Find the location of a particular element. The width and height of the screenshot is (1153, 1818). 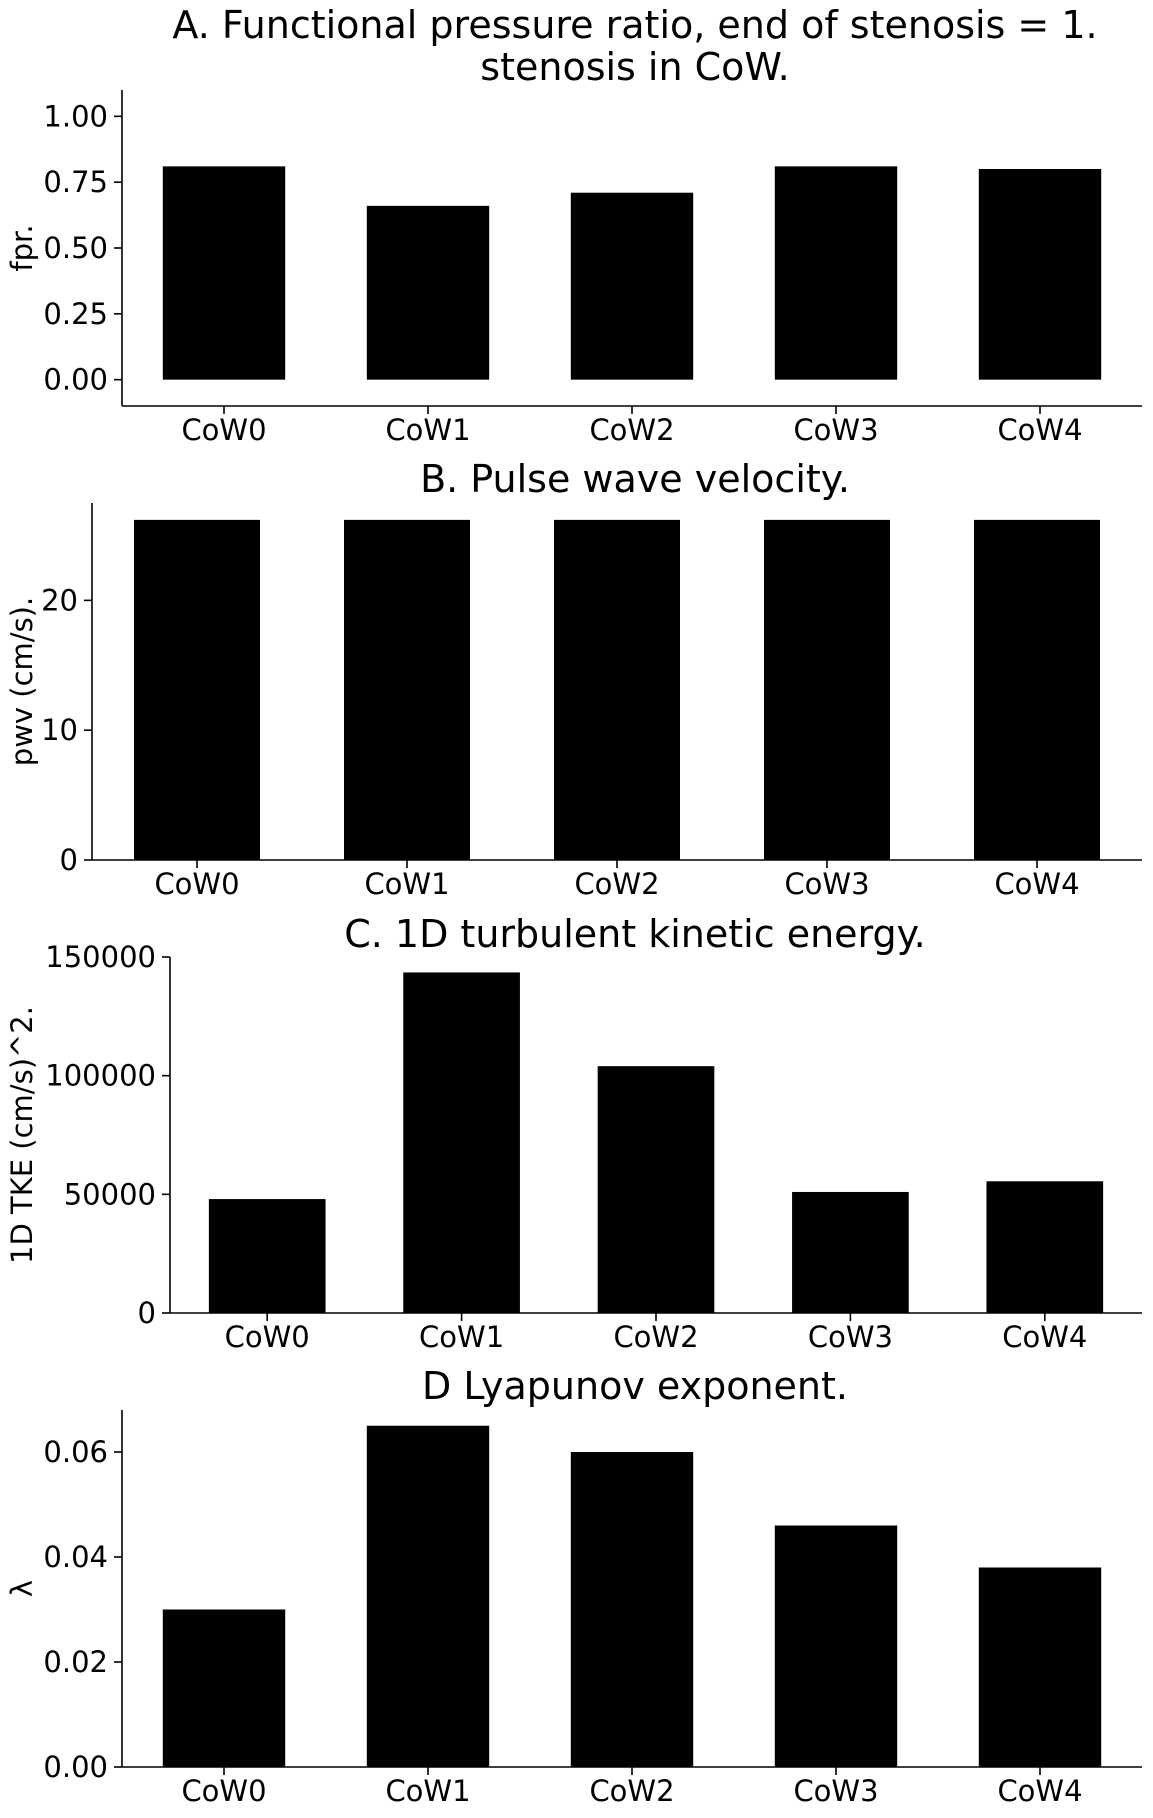

y-tick-label: 150000 is located at coordinates (100, 957).